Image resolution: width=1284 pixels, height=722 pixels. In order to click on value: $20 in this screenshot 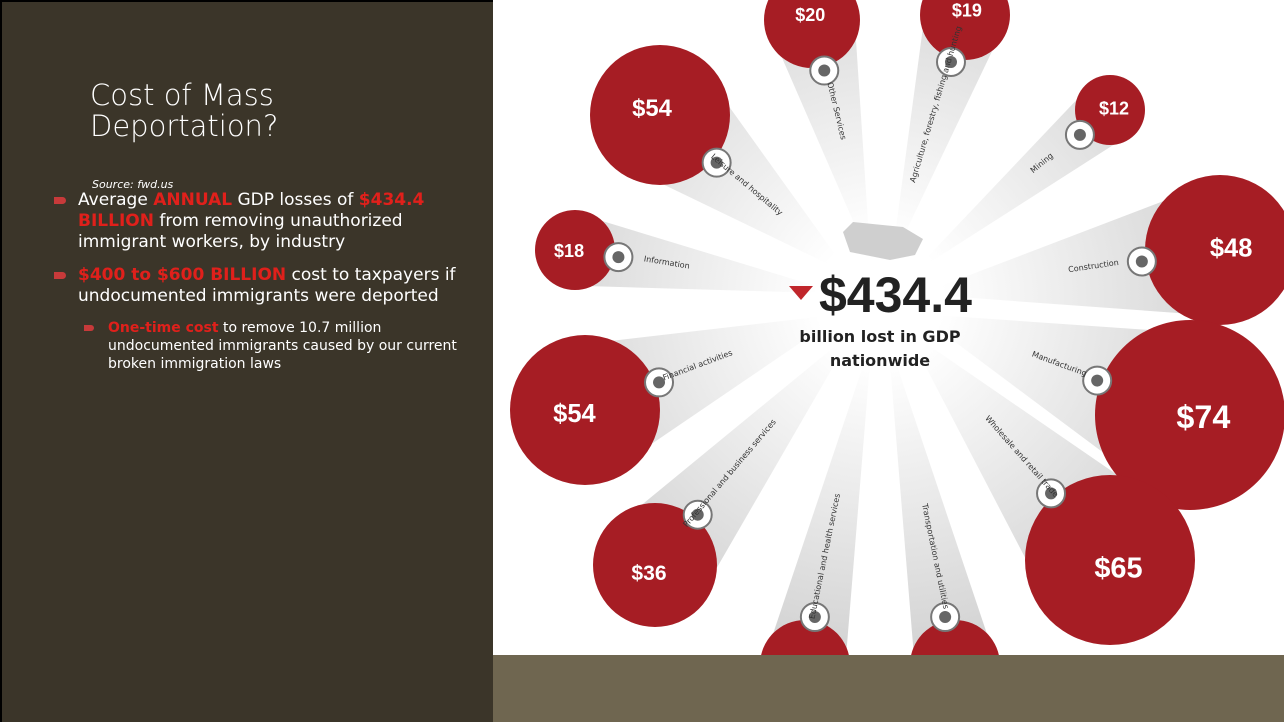, I will do `click(810, 15)`.